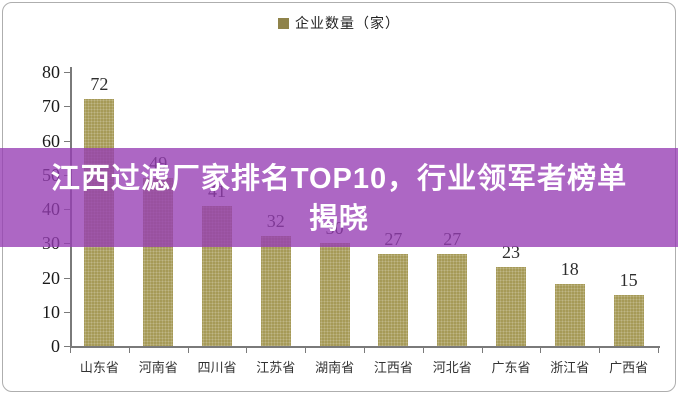  What do you see at coordinates (365, 347) in the screenshot?
I see `x-axis-line` at bounding box center [365, 347].